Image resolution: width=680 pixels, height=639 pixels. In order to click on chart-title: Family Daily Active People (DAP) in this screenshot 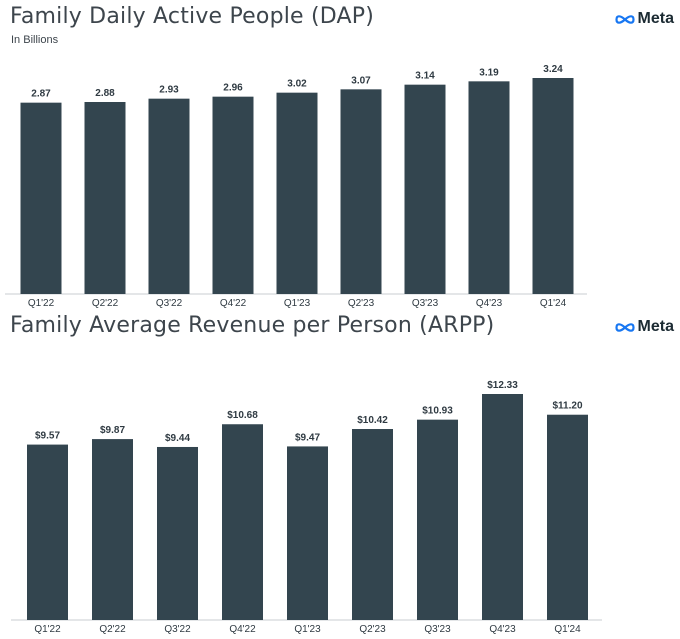, I will do `click(192, 16)`.